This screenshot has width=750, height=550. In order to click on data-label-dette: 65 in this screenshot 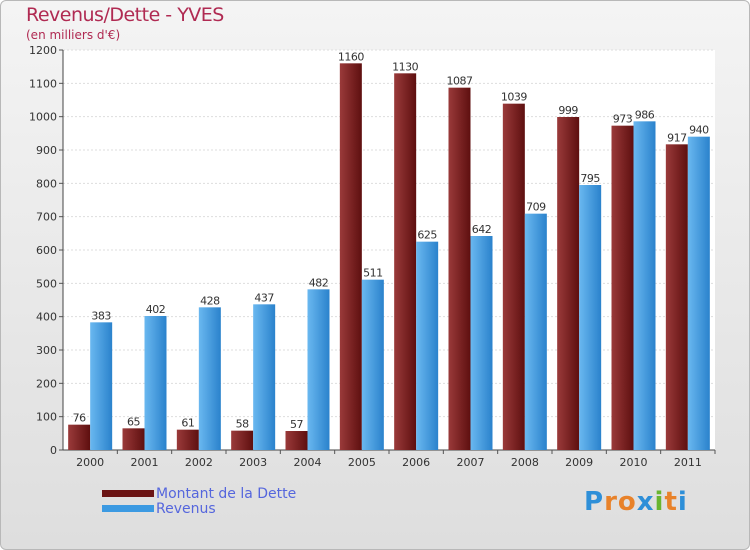, I will do `click(133, 421)`.